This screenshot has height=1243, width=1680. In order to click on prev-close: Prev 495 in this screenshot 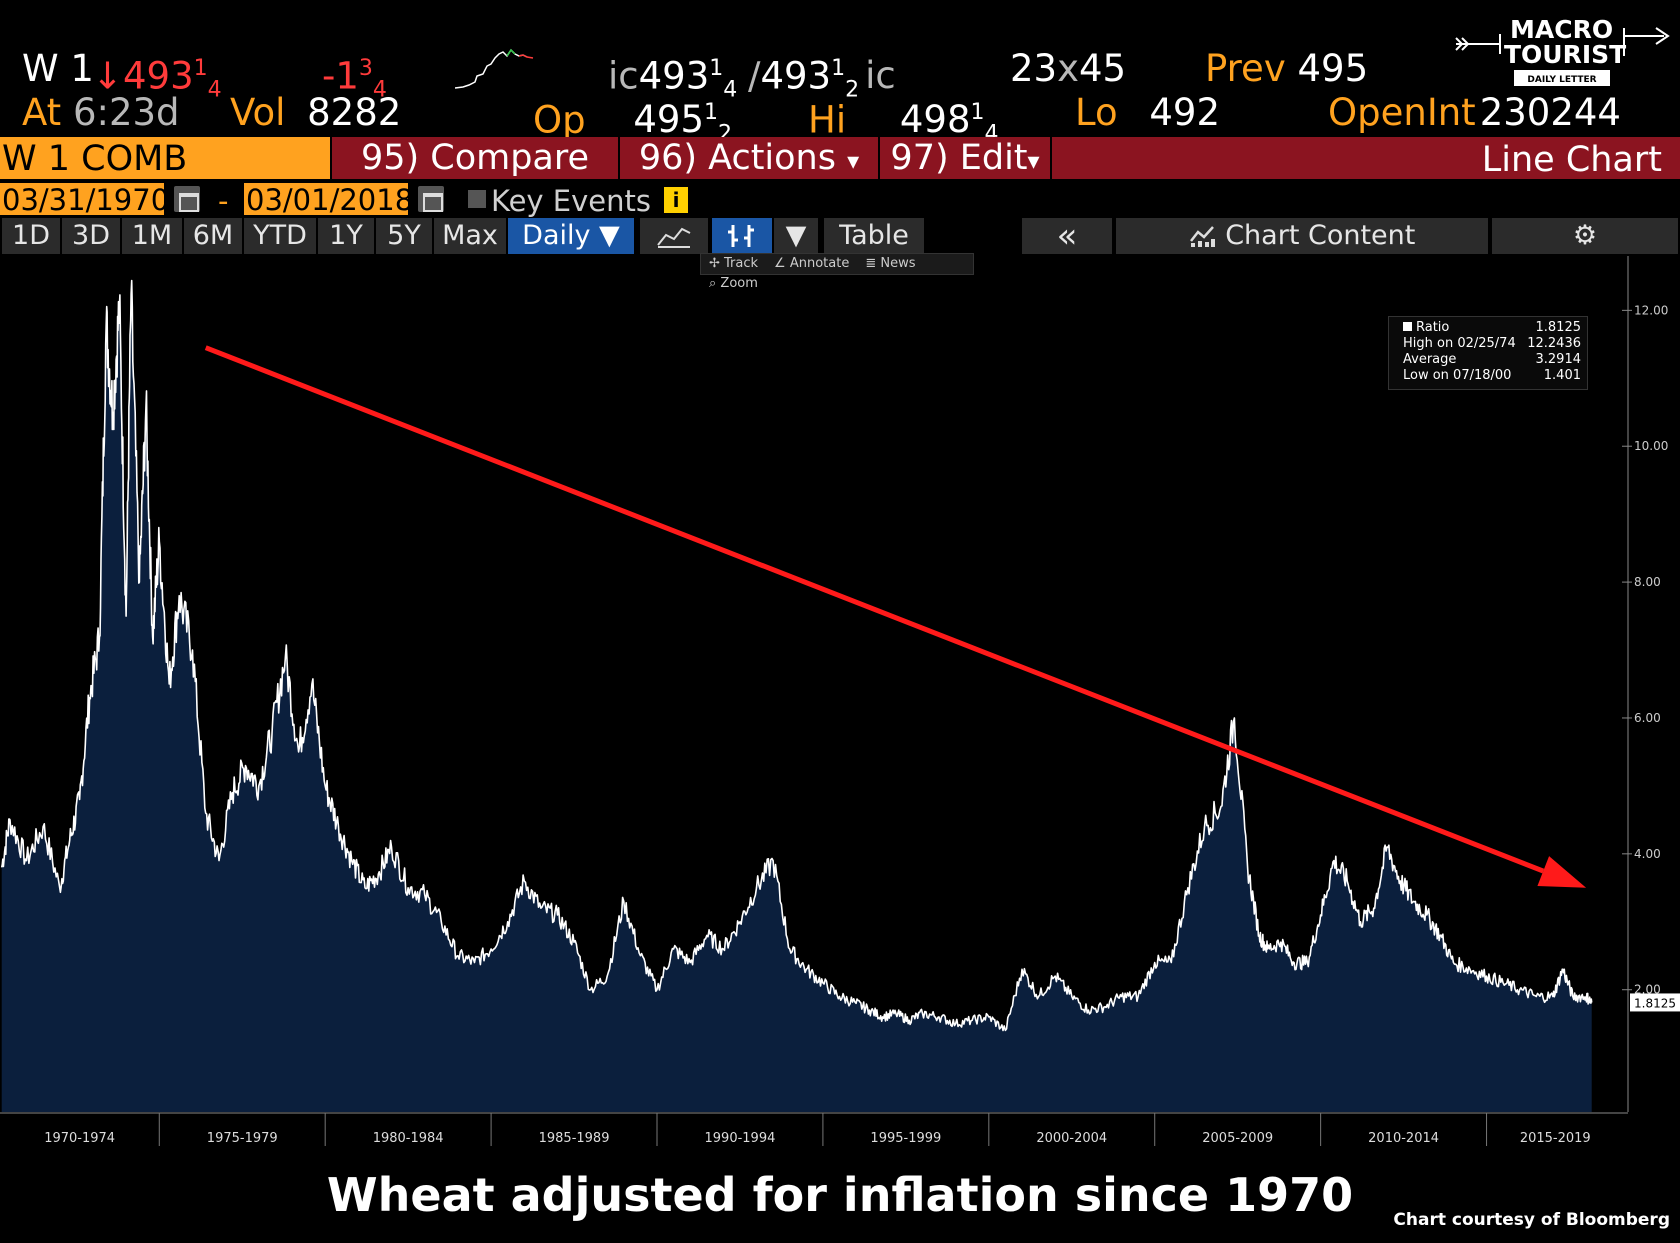, I will do `click(1287, 68)`.